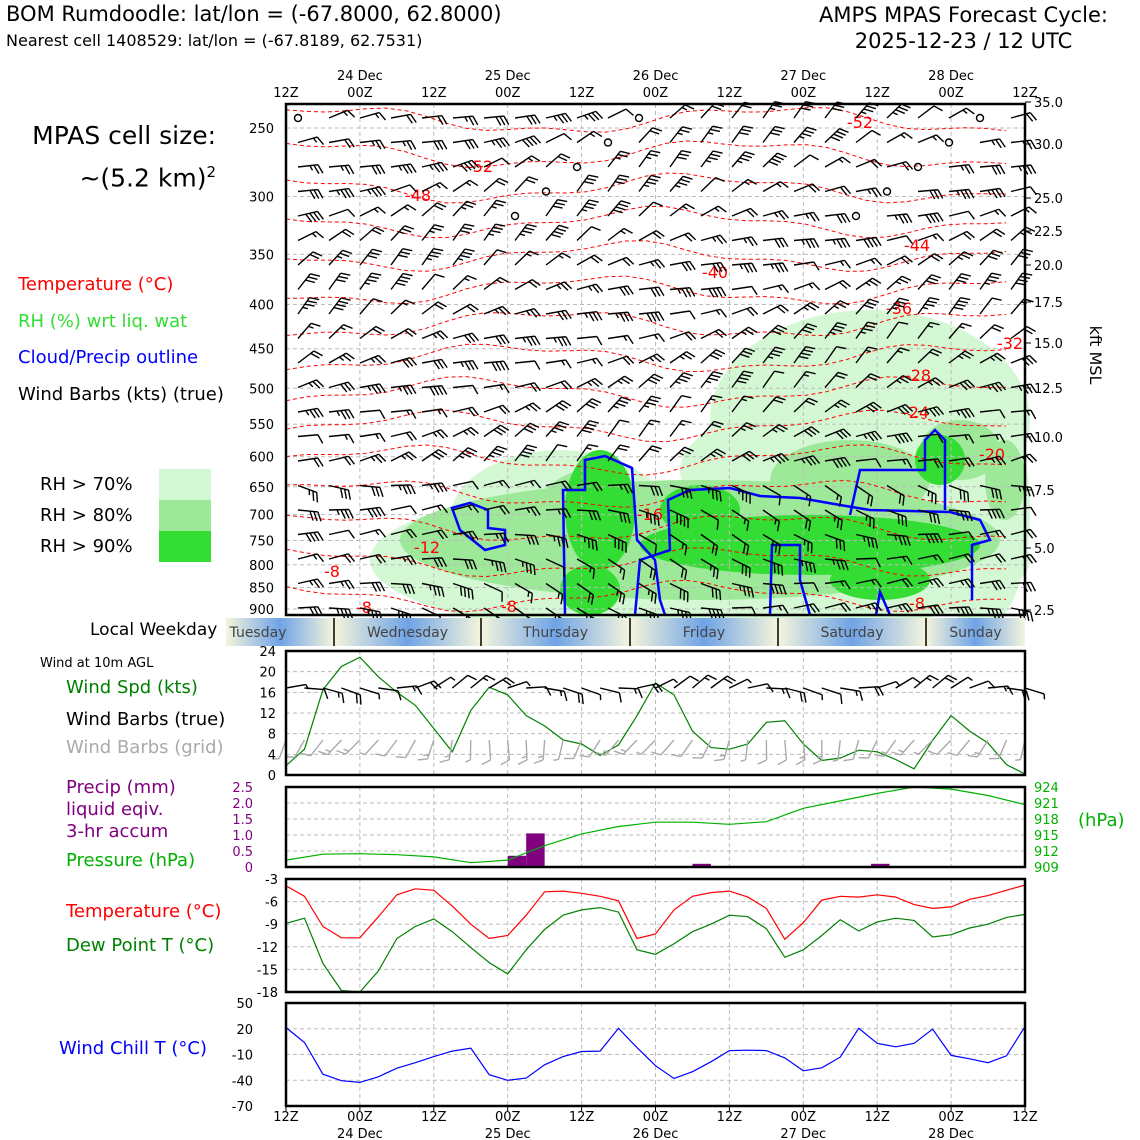 The height and width of the screenshot is (1140, 1140). Describe the element at coordinates (343, 698) in the screenshot. I see `surface-wind-barb-true-flag` at that location.